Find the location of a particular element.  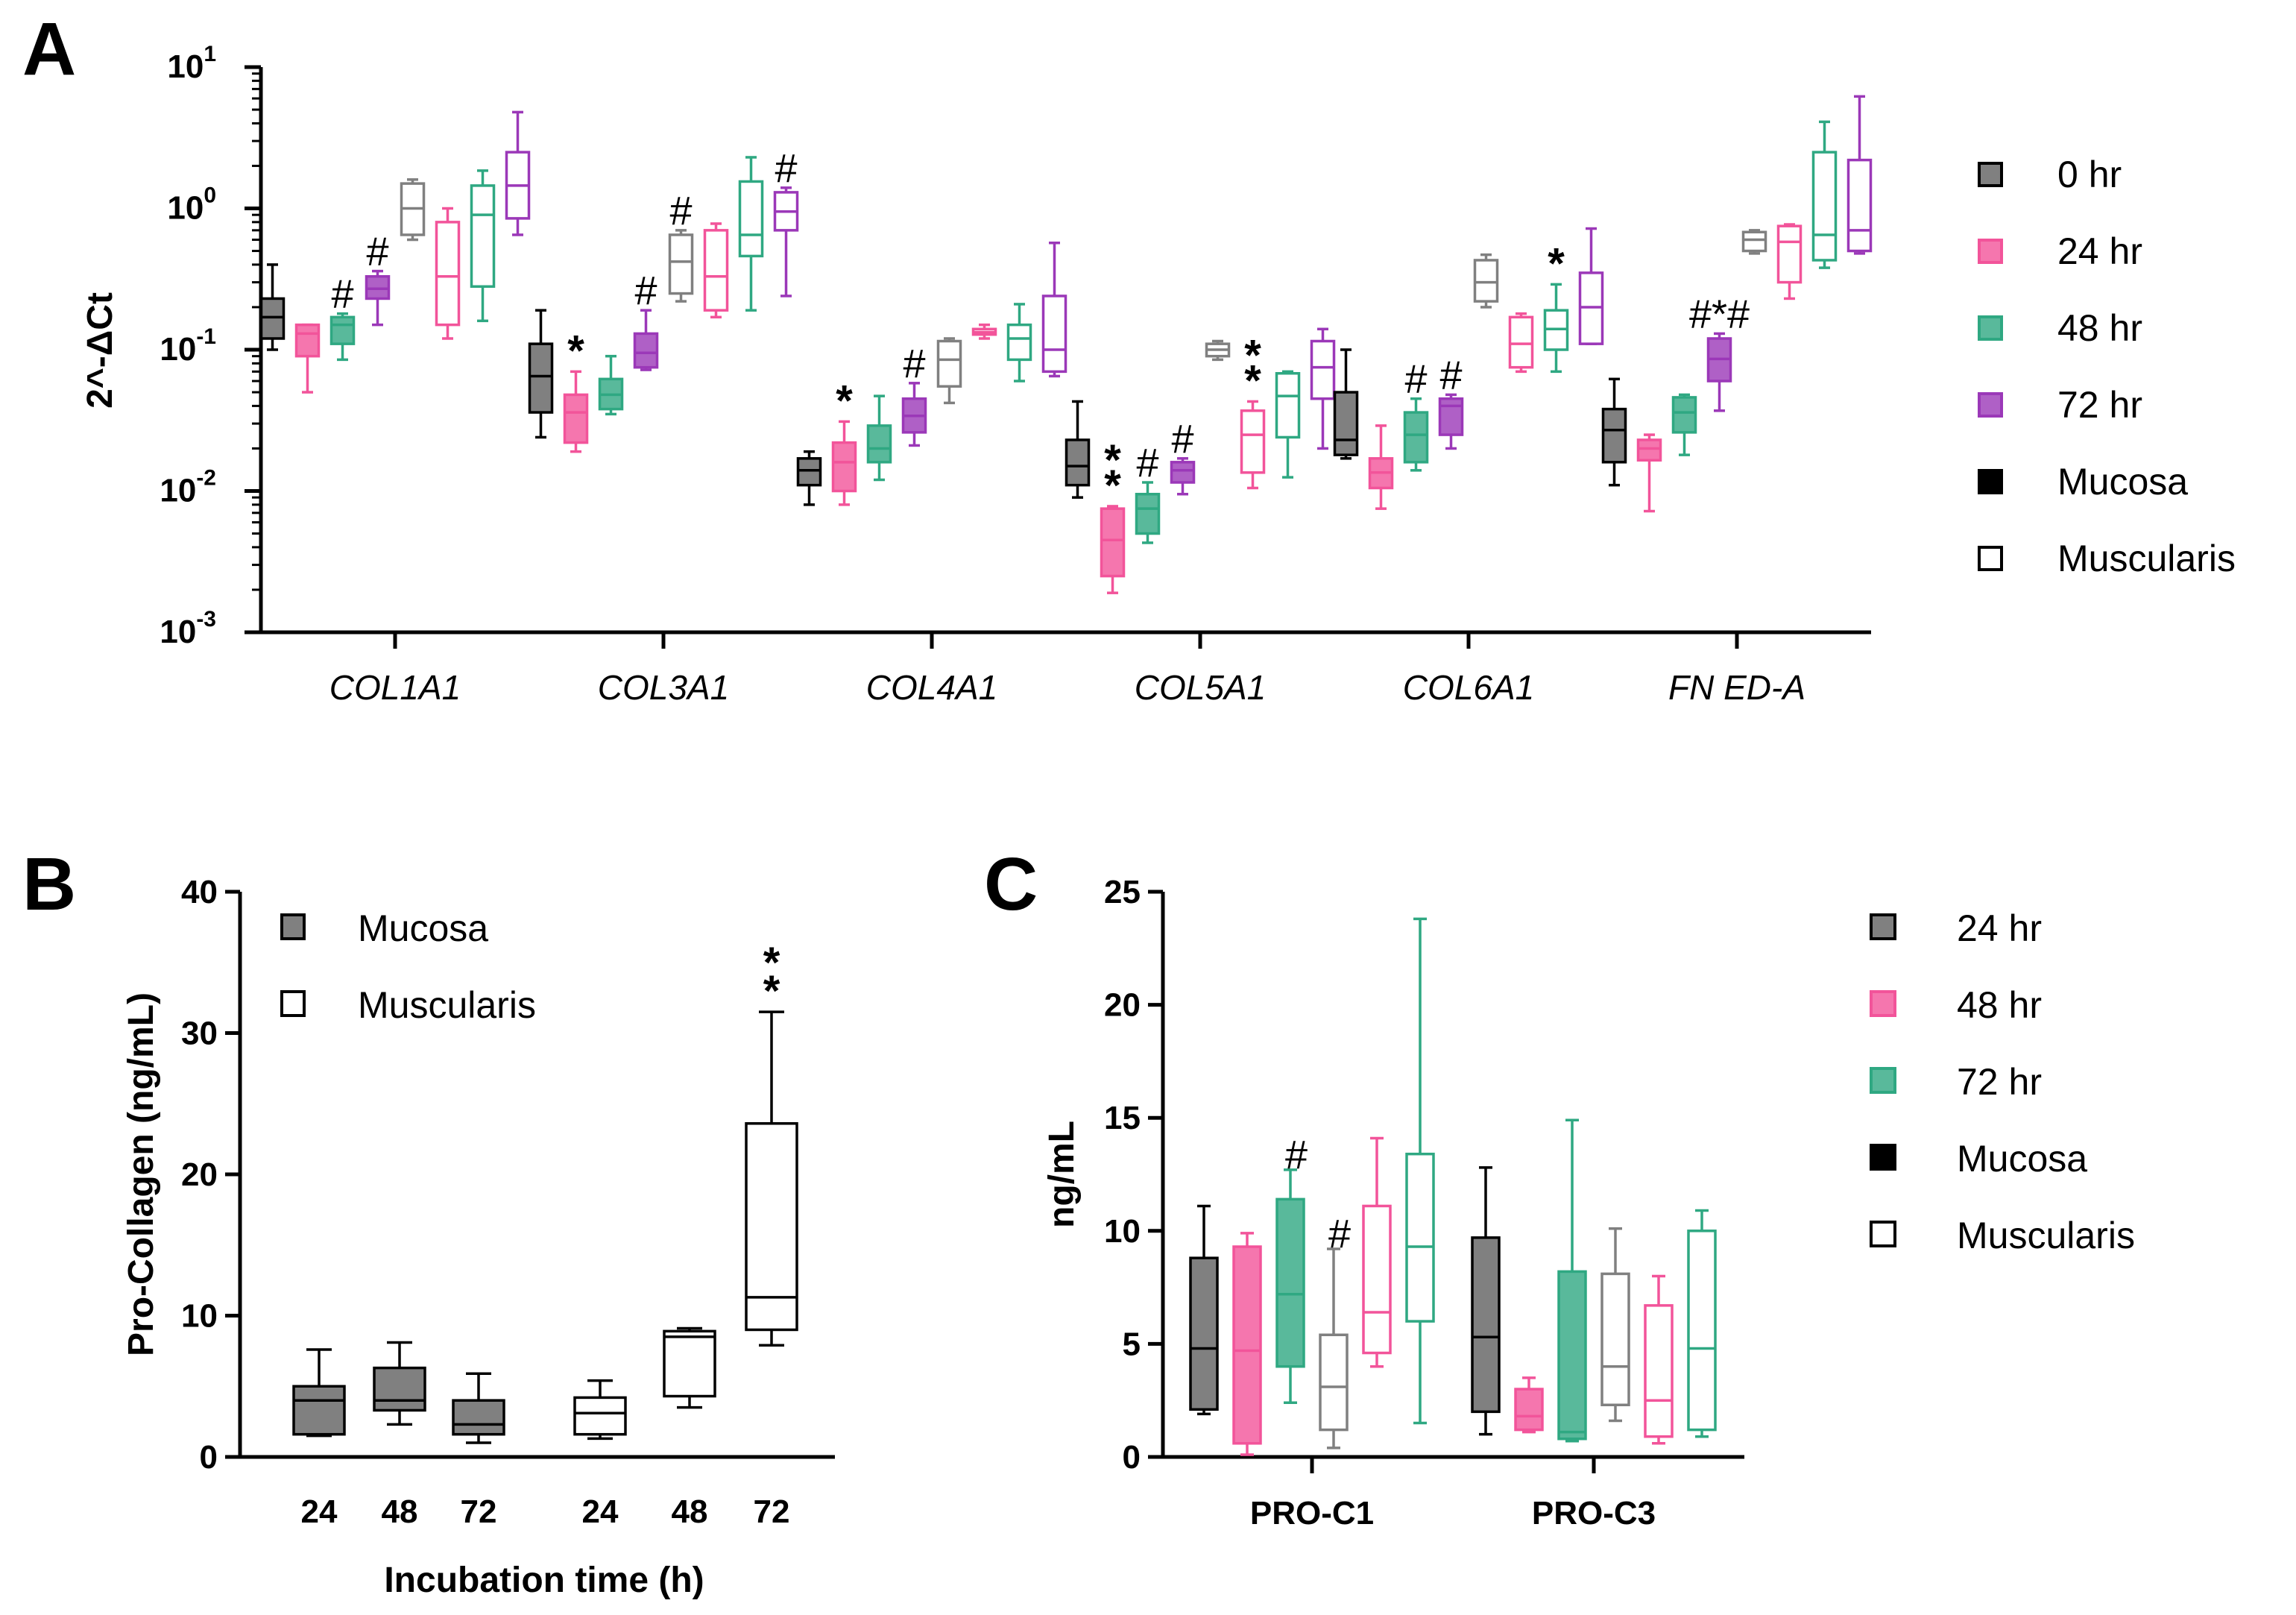

x-axis-title: Incubation time (h) is located at coordinates (544, 1580).